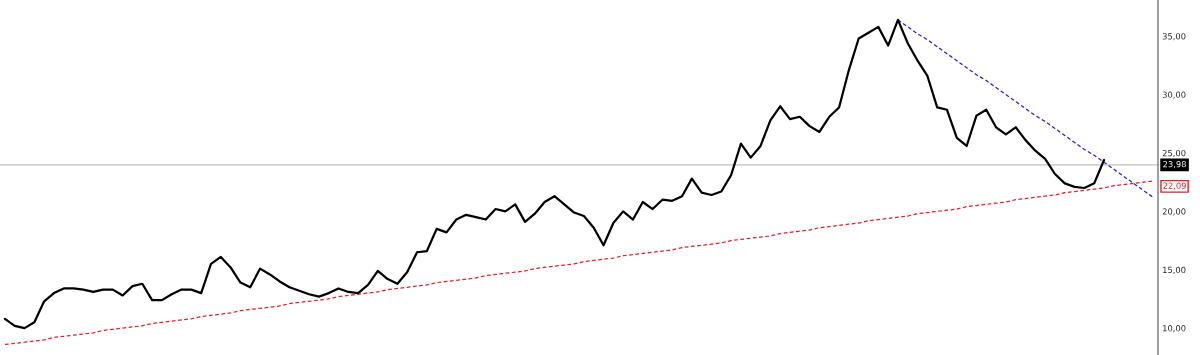 Image resolution: width=1200 pixels, height=355 pixels. I want to click on y-tick-label: 10,00, so click(1174, 329).